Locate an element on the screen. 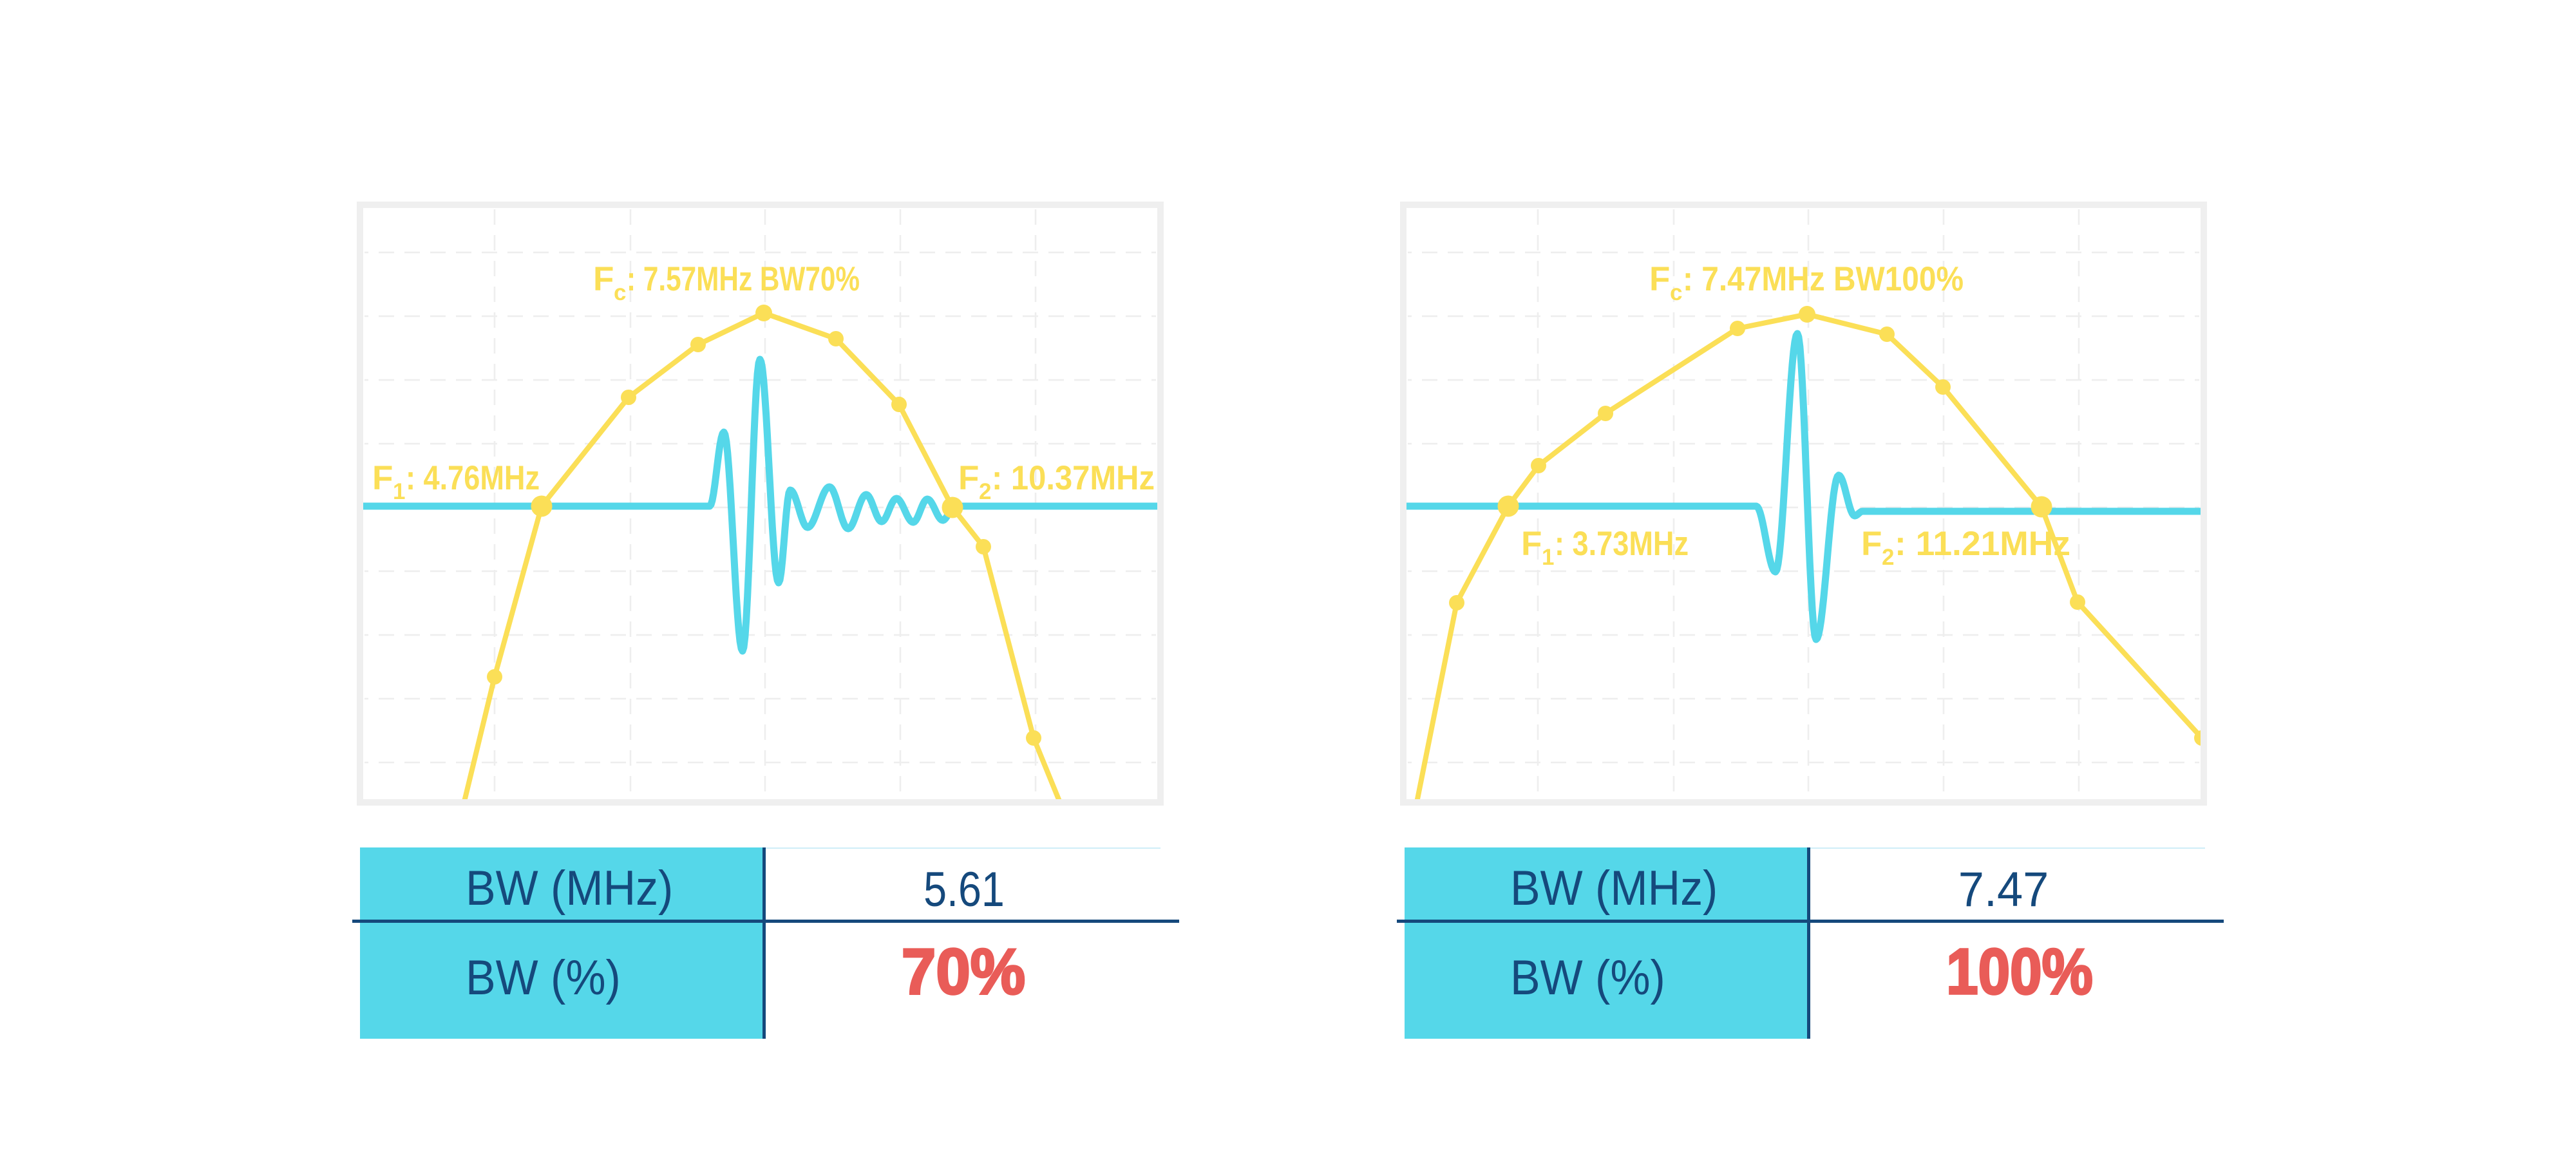  svg-text:: 7.47MHz BW100%: : 7.47MHz BW100% is located at coordinates (1824, 279).